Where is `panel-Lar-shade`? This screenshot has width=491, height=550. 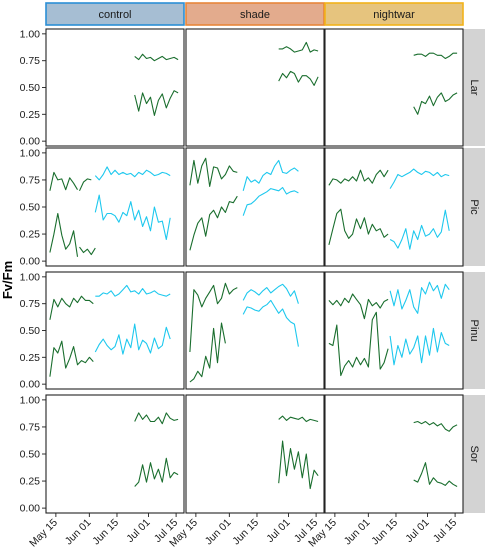 panel-Lar-shade is located at coordinates (255, 87).